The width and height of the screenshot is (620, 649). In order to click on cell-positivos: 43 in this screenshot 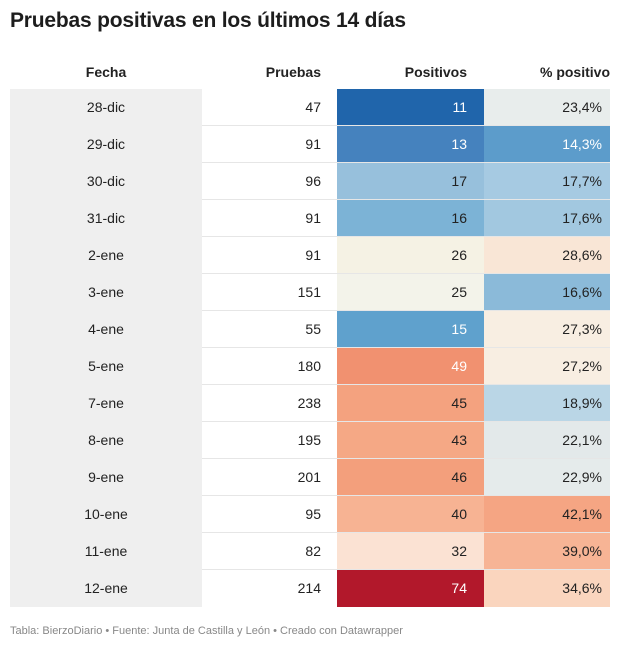, I will do `click(410, 440)`.